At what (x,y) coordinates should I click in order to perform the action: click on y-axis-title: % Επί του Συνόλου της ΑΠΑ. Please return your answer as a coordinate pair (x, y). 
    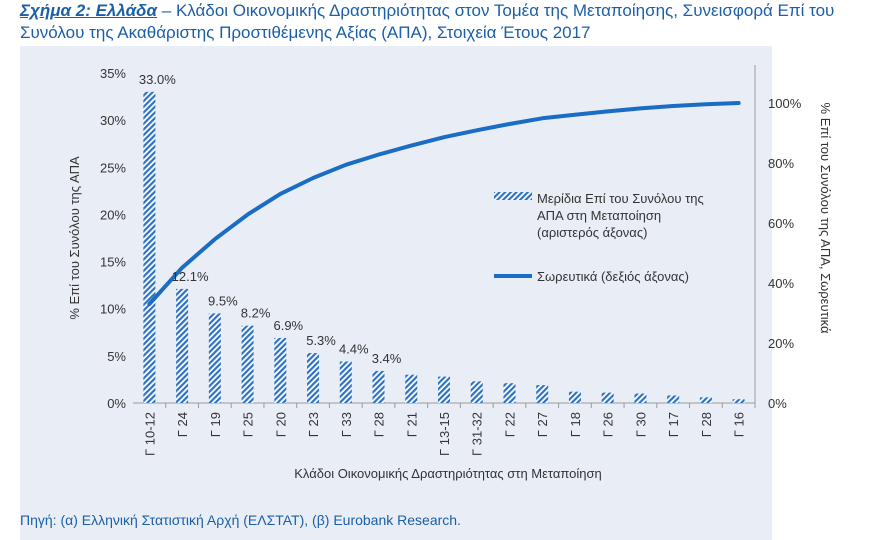
    Looking at the image, I should click on (74, 238).